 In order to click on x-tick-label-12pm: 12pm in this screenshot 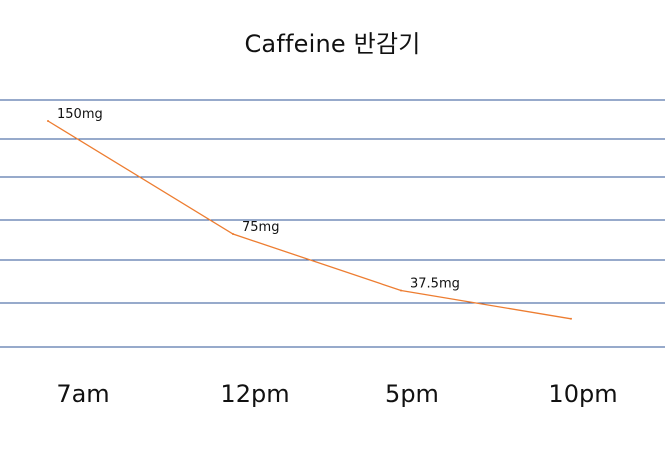, I will do `click(254, 394)`.